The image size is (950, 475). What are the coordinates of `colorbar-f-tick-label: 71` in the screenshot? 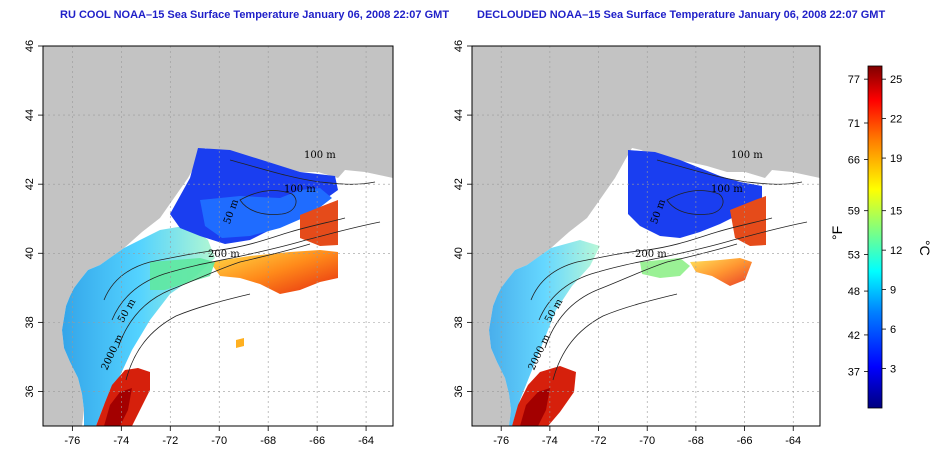 It's located at (854, 124).